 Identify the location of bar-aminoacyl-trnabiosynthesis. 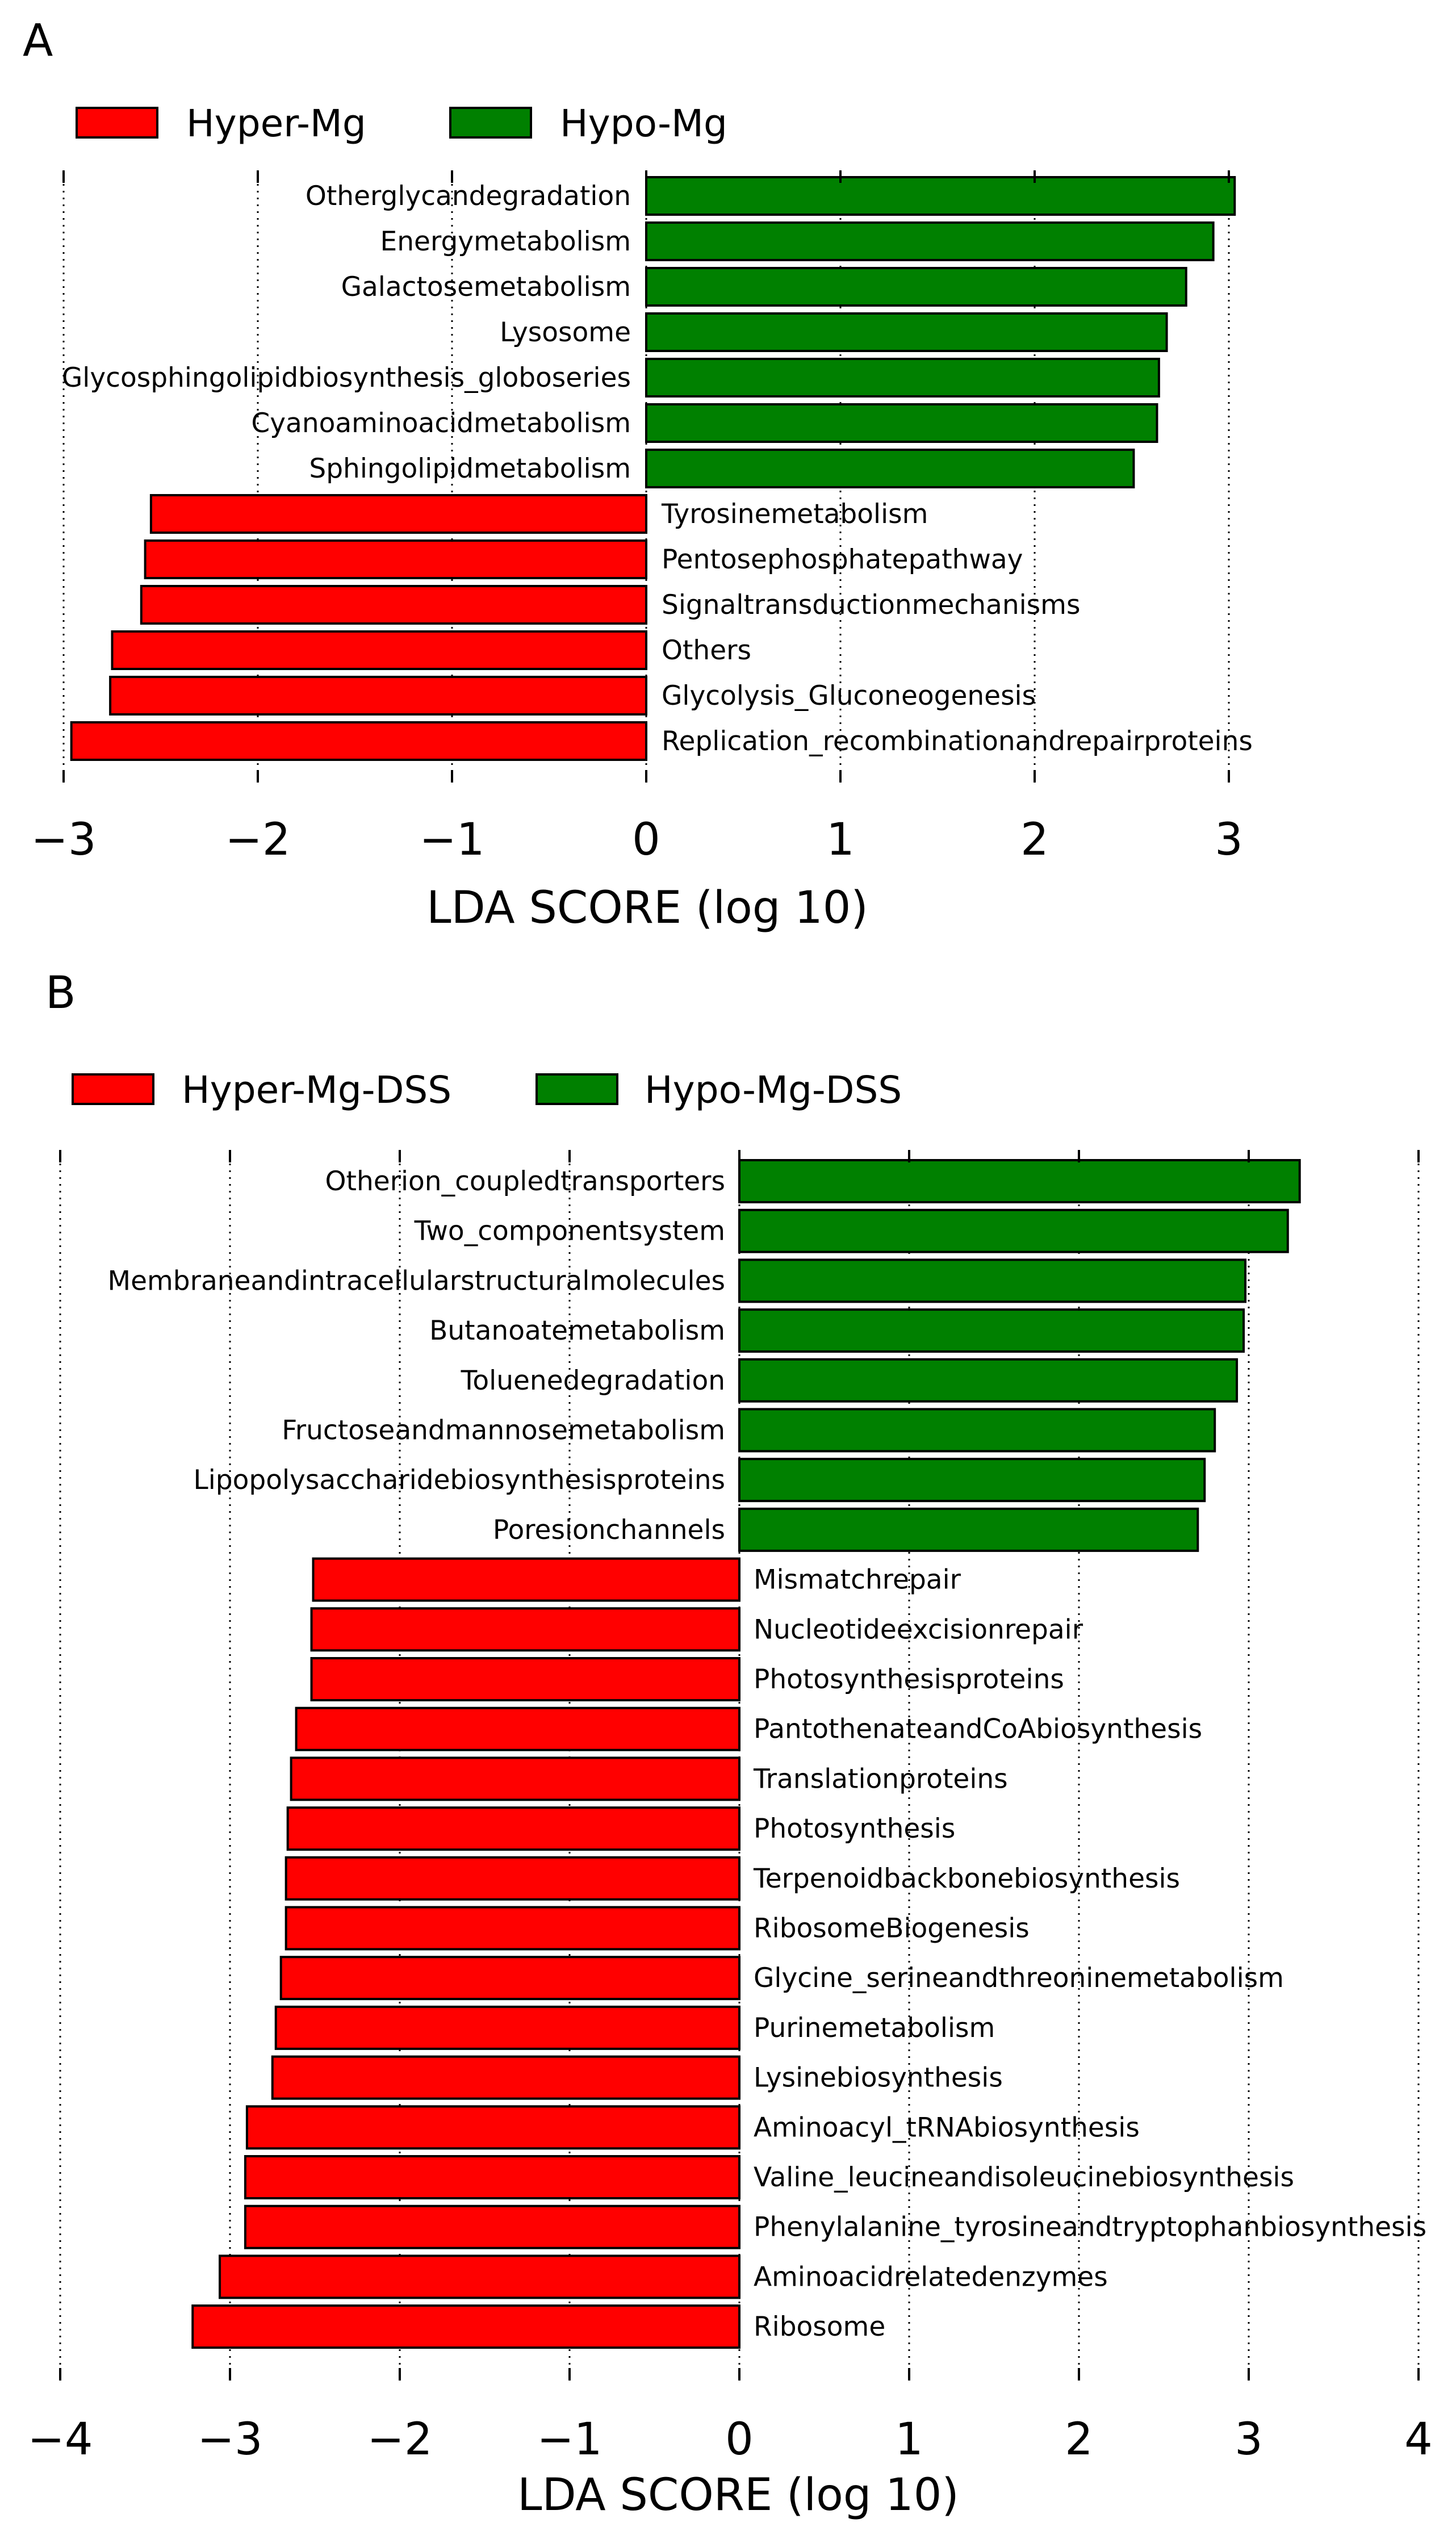
(493, 2127).